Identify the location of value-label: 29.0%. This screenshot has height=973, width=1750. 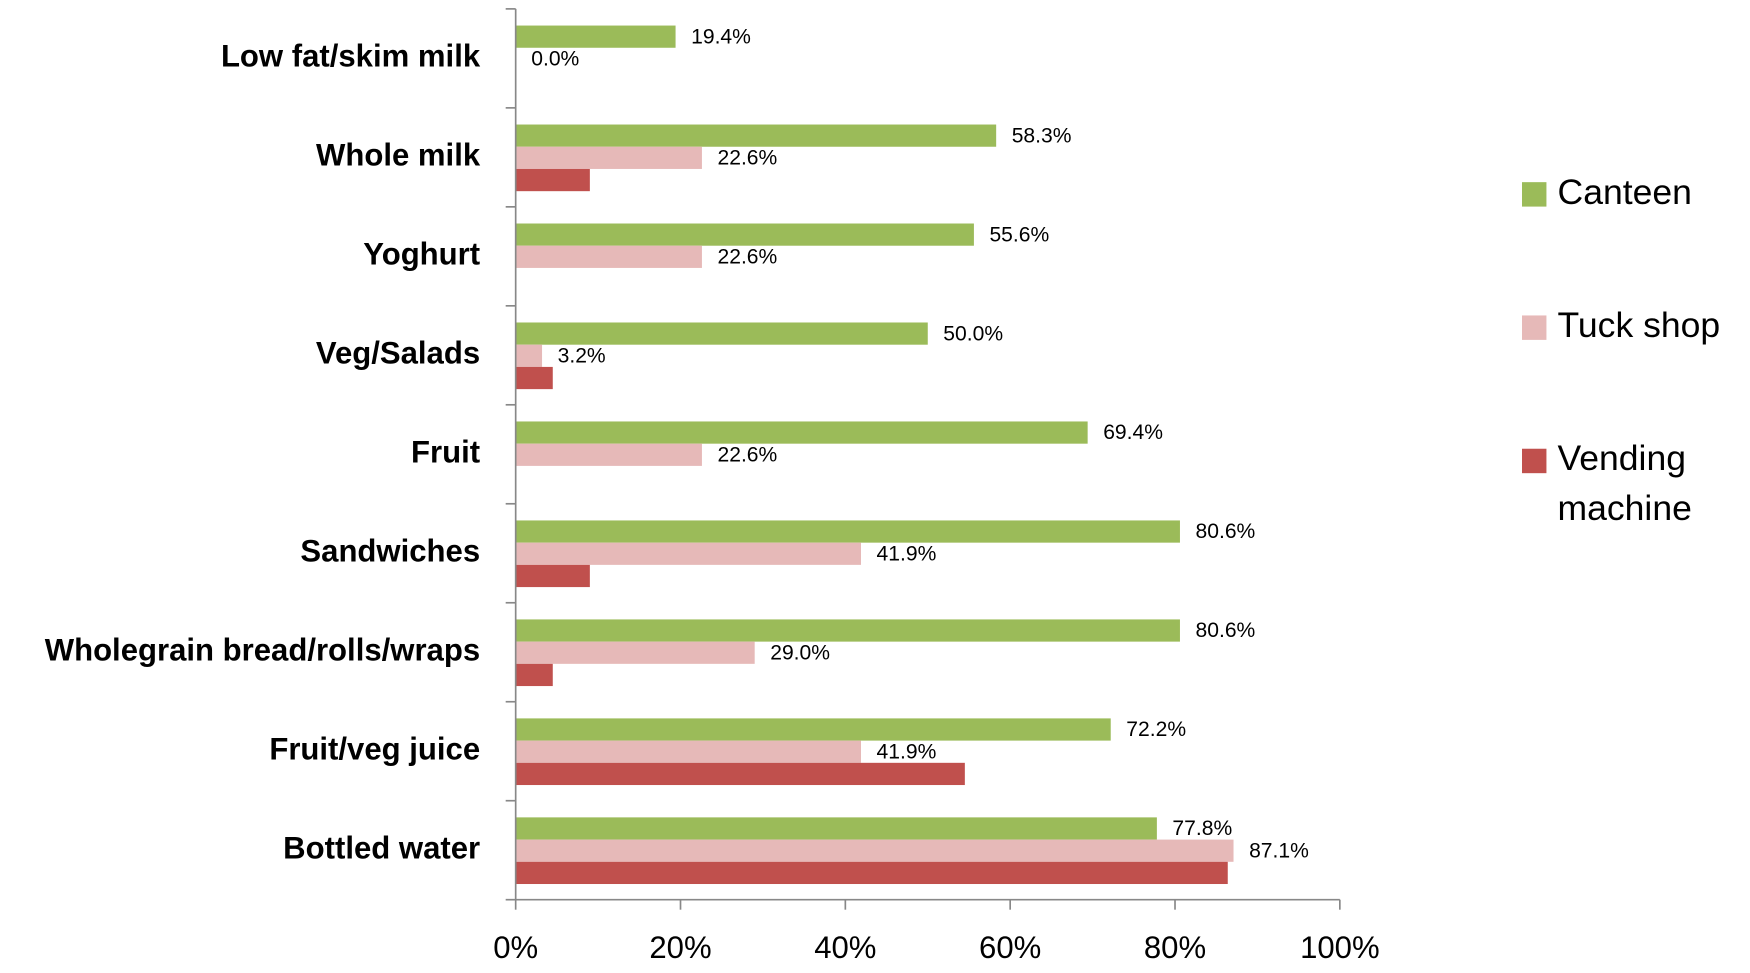
(800, 652).